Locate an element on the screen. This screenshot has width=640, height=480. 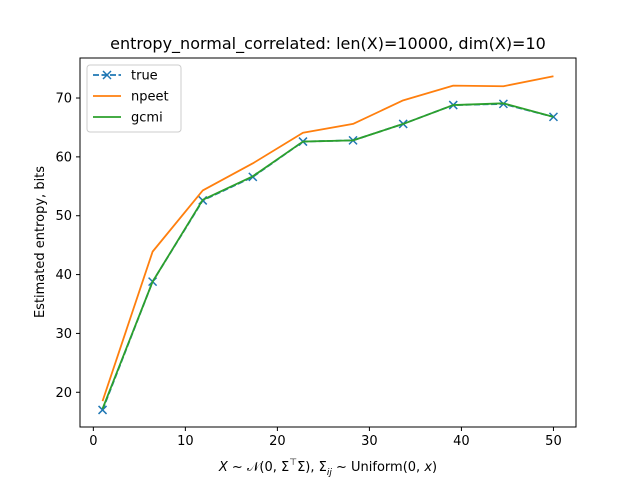
y-axis-label: Estimated entropy, bits is located at coordinates (40, 242).